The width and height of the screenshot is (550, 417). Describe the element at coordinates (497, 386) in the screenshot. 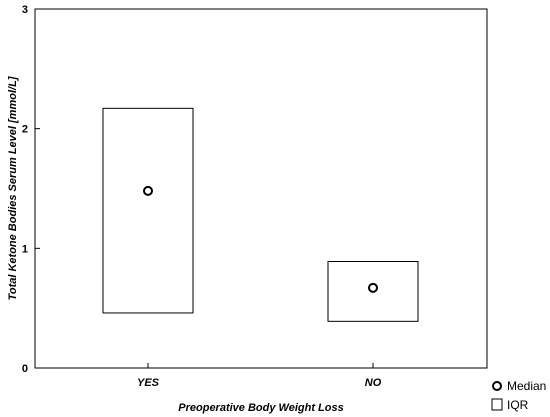

I see `legend-median-circle-icon` at that location.